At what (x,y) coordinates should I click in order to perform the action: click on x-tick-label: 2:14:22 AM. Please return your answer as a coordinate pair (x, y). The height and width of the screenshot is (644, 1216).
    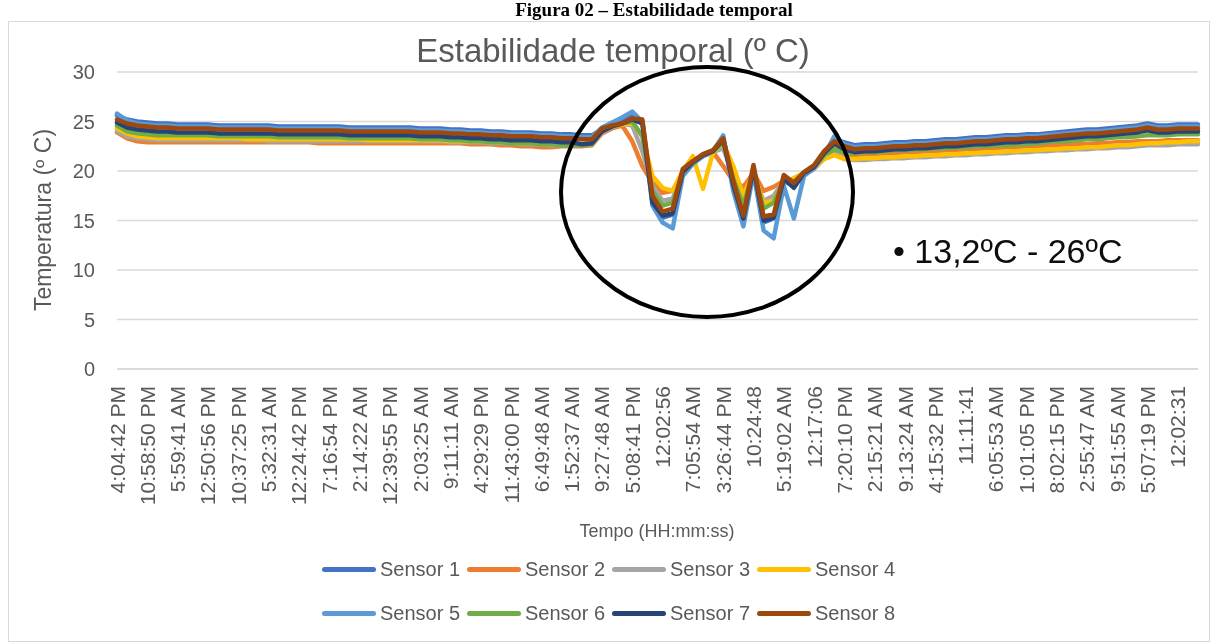
    Looking at the image, I should click on (359, 439).